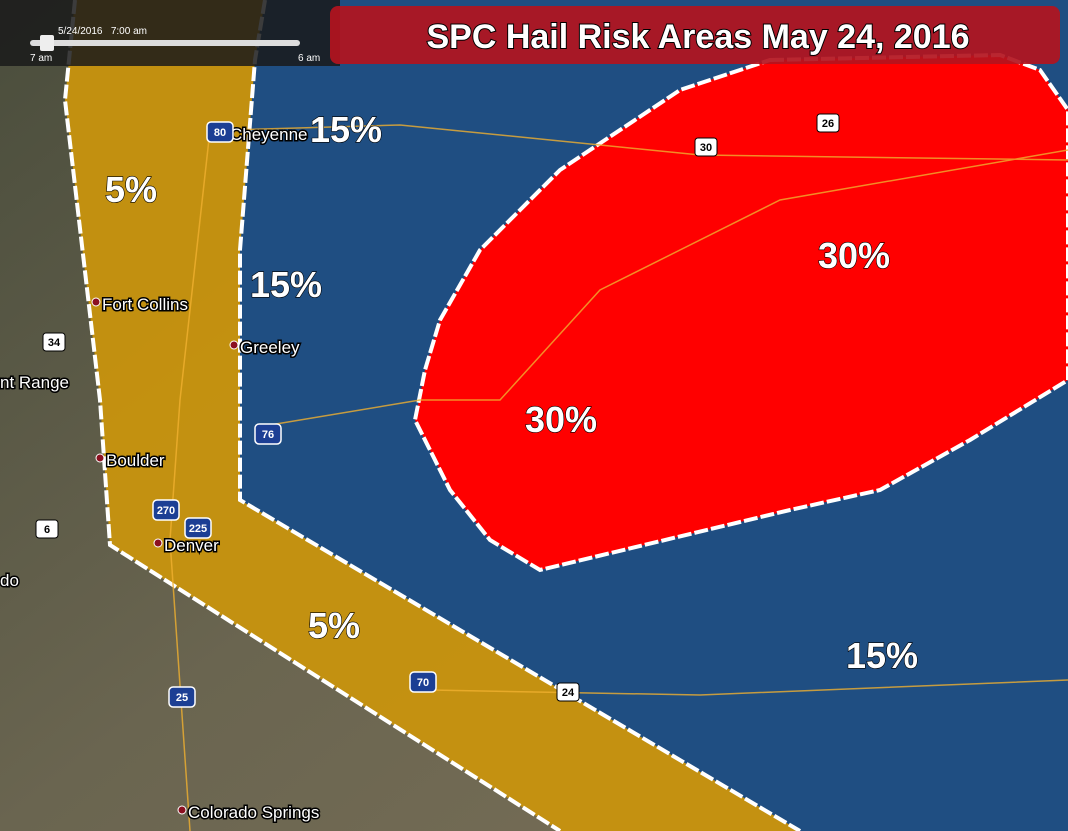  Describe the element at coordinates (697, 37) in the screenshot. I see `title: SPC Hail Risk Areas May 24, 2016` at that location.